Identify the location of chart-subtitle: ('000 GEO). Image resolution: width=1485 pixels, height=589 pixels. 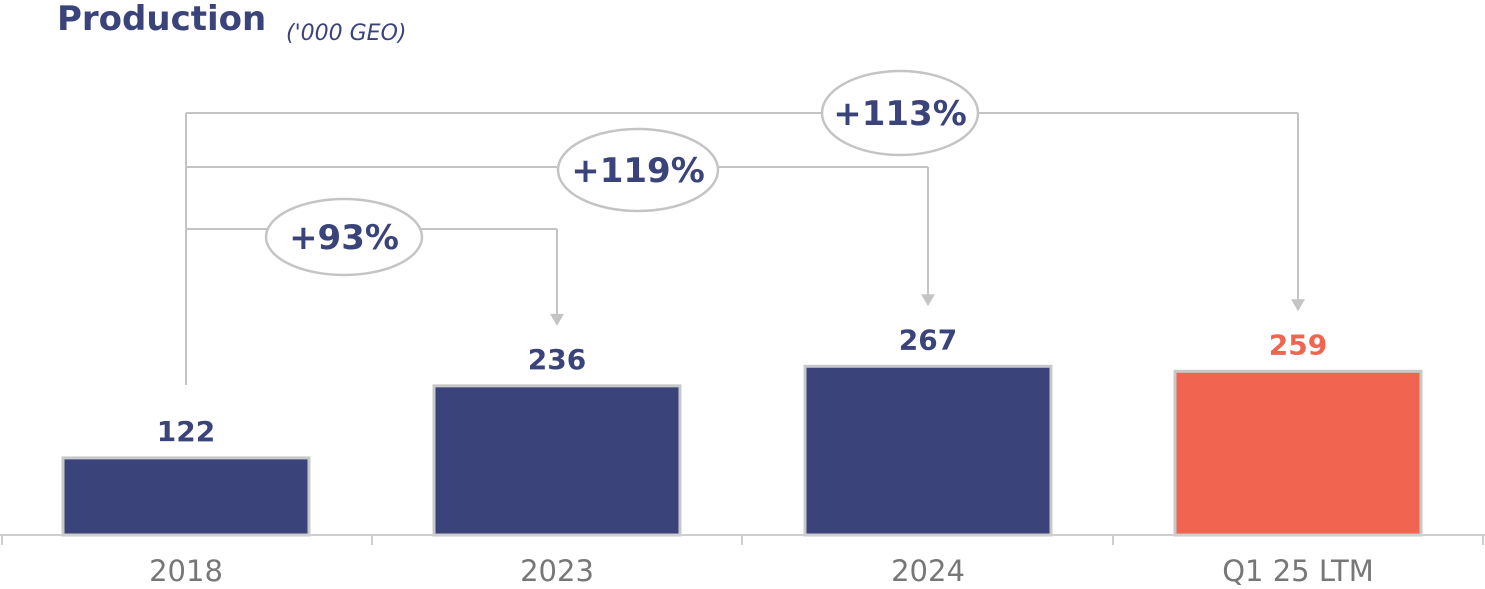
(346, 33).